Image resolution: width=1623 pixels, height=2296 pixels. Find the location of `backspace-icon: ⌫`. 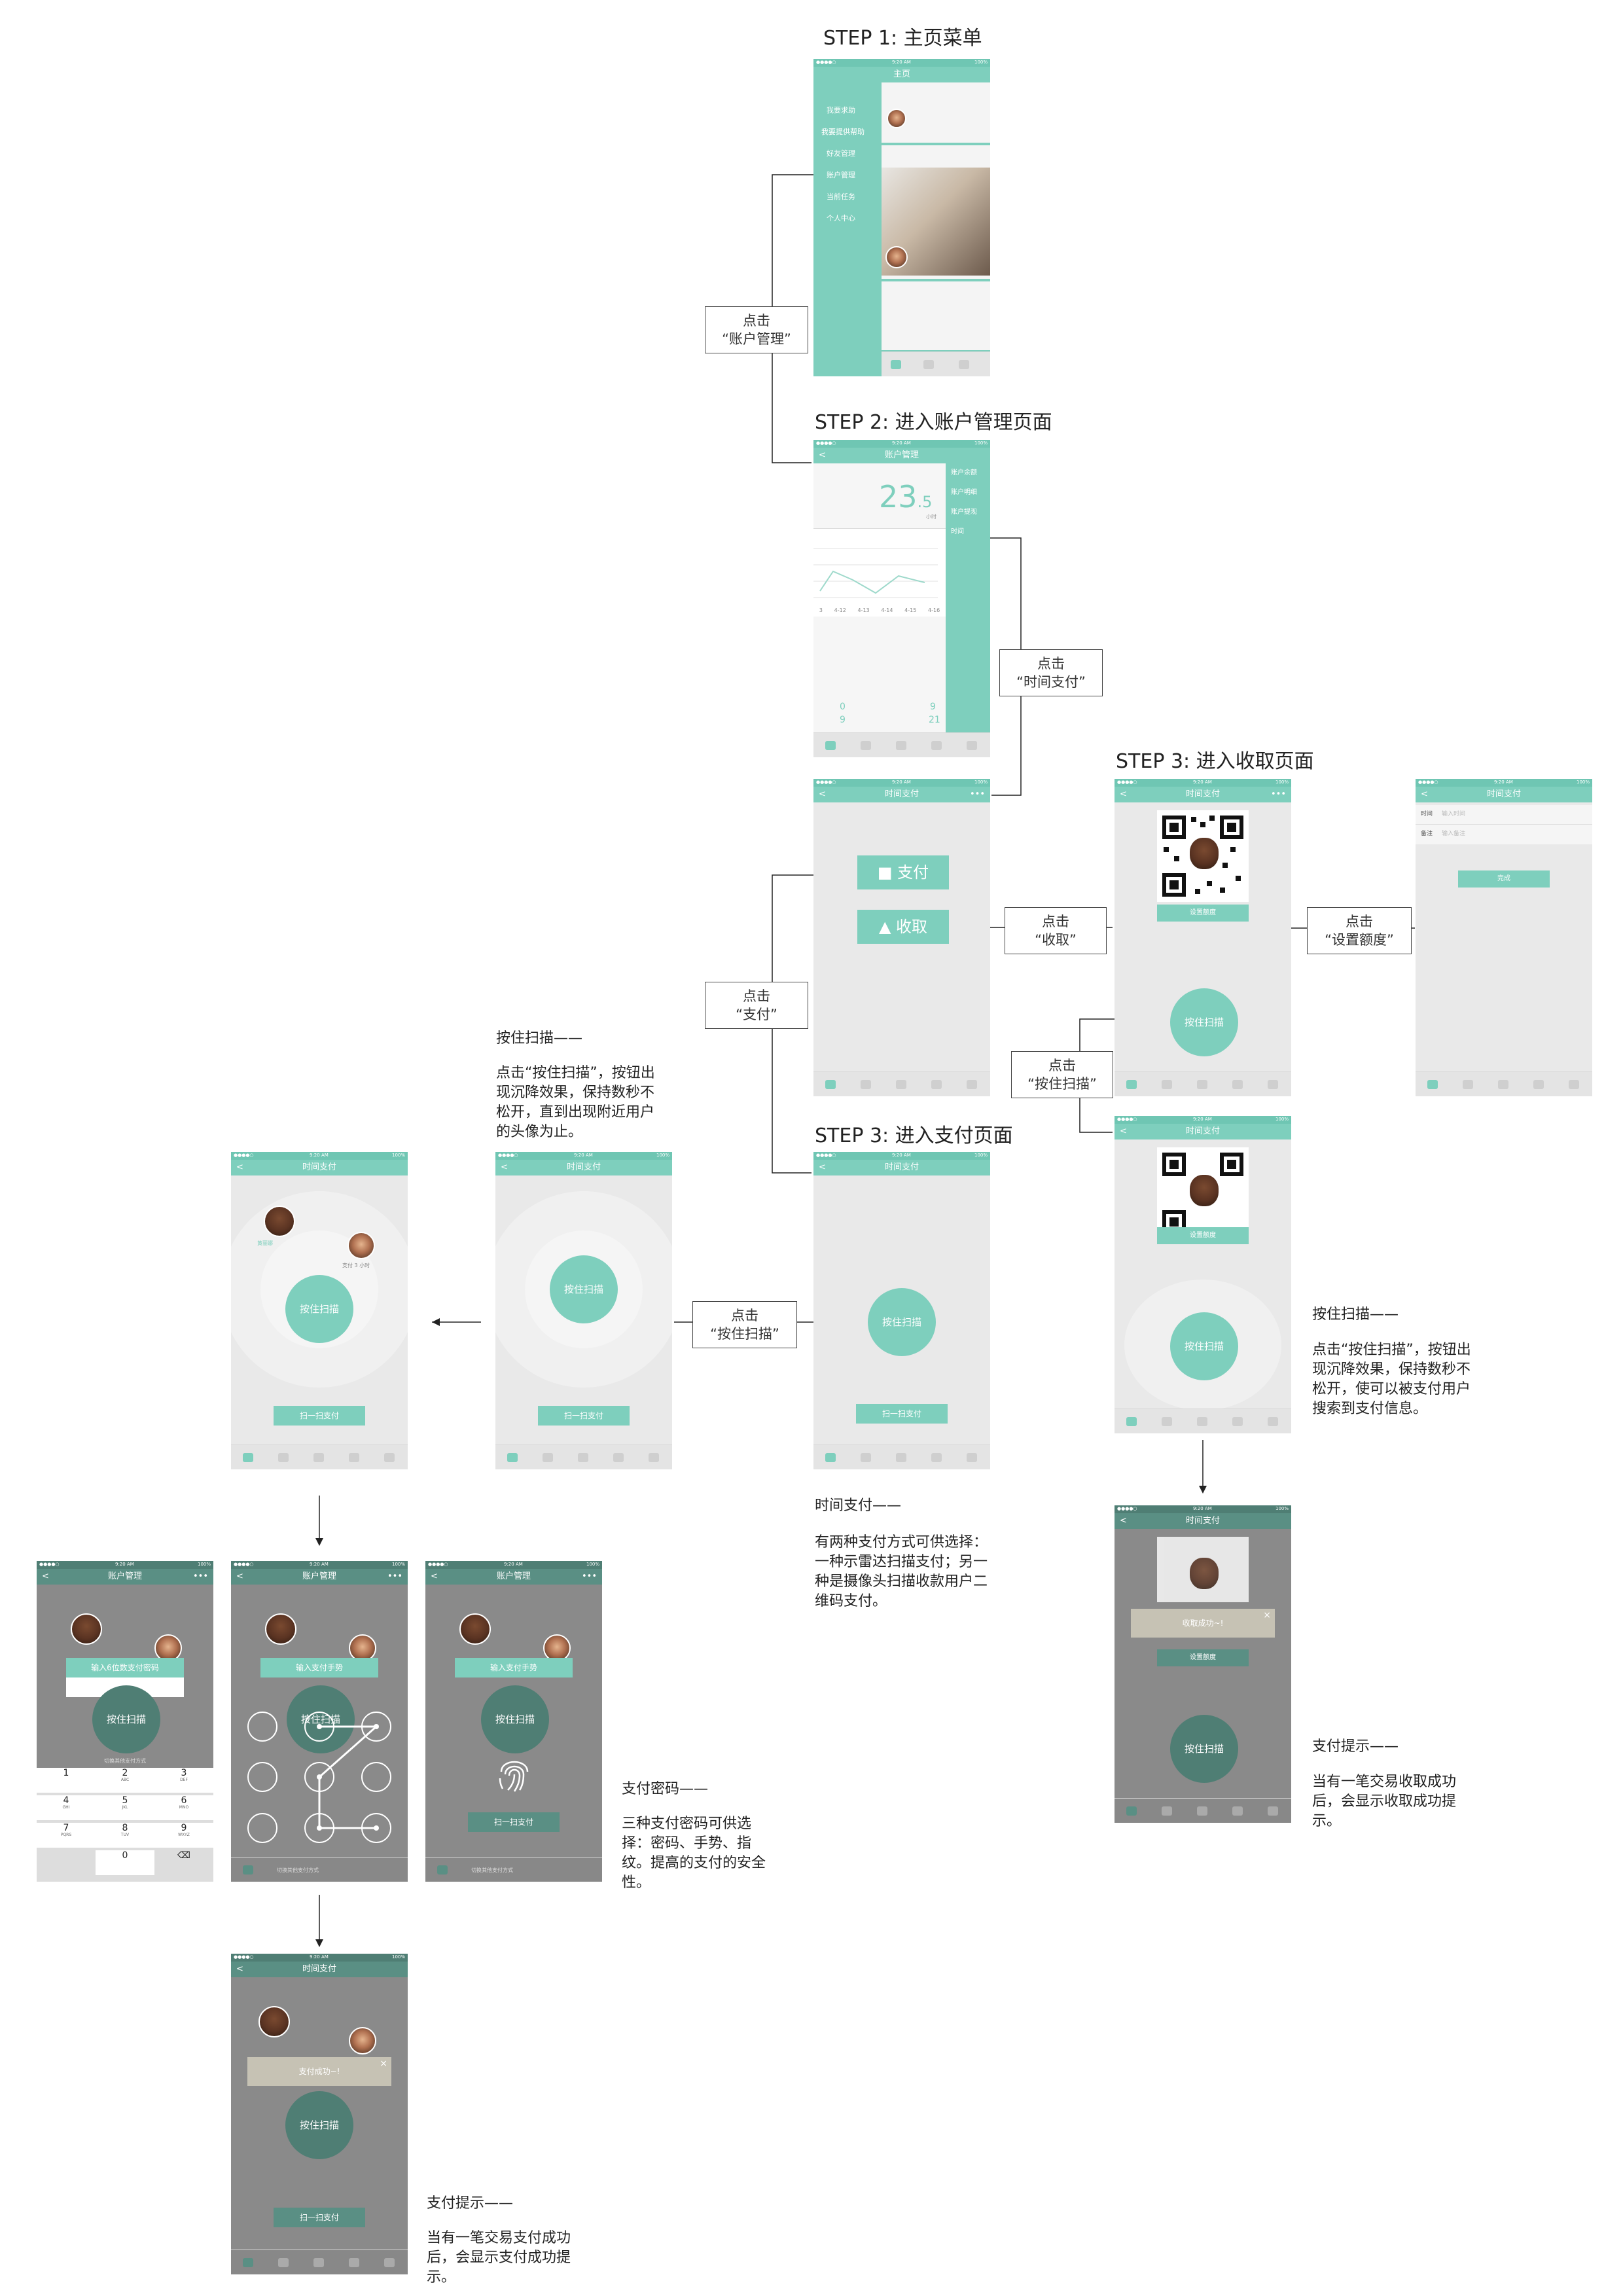

backspace-icon: ⌫ is located at coordinates (183, 1862).